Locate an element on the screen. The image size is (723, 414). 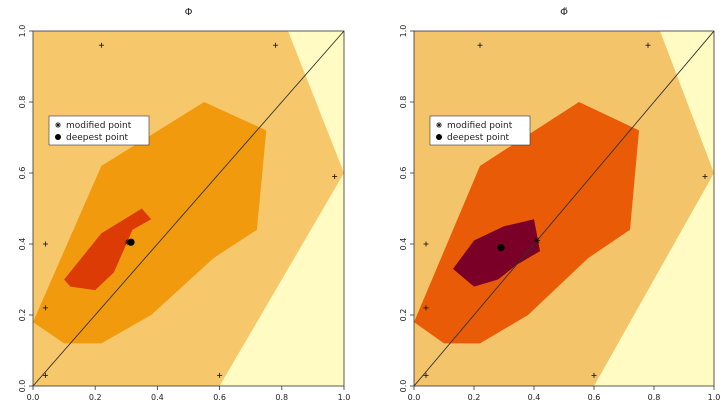
chart-title: Φ̃ is located at coordinates (564, 12).